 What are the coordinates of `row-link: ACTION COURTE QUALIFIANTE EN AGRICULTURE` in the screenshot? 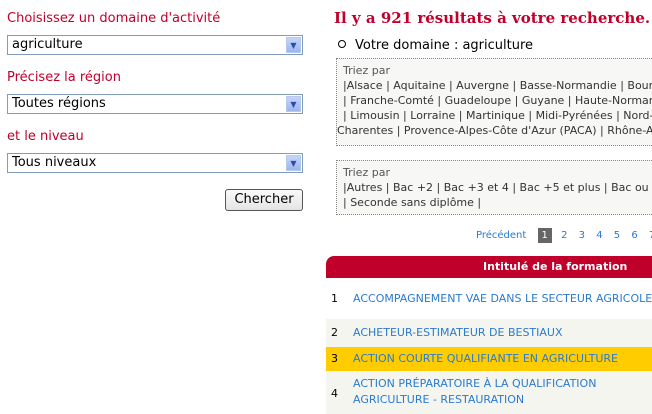 It's located at (485, 358).